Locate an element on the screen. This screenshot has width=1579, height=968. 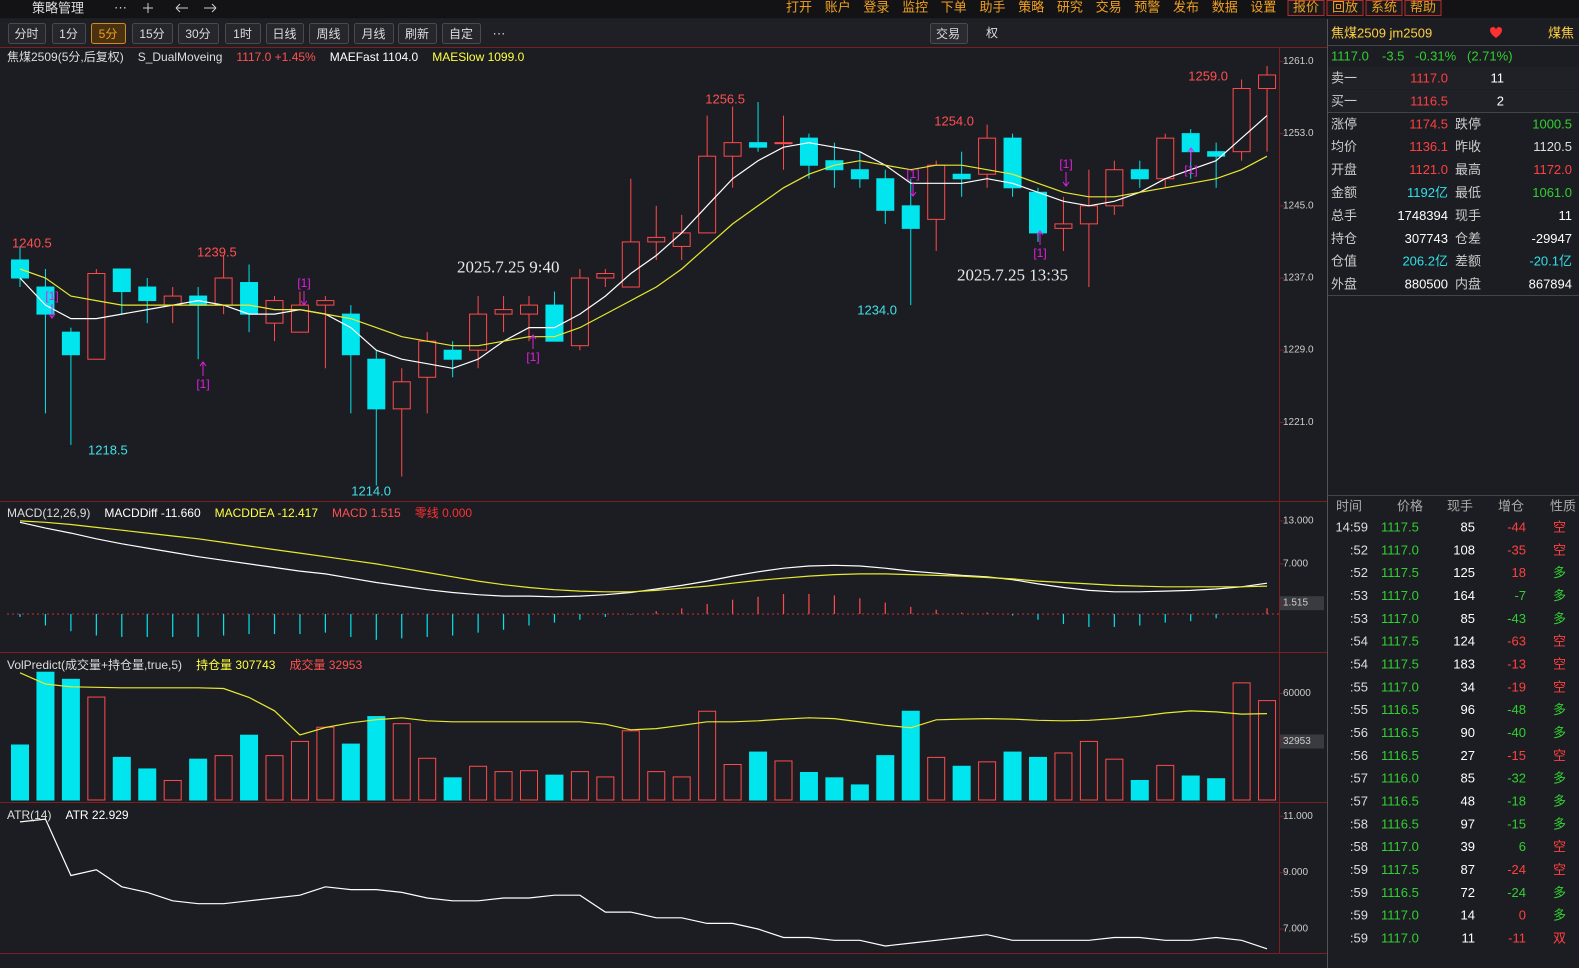
legend-entry: MAESlow 1099.0 is located at coordinates (478, 57).